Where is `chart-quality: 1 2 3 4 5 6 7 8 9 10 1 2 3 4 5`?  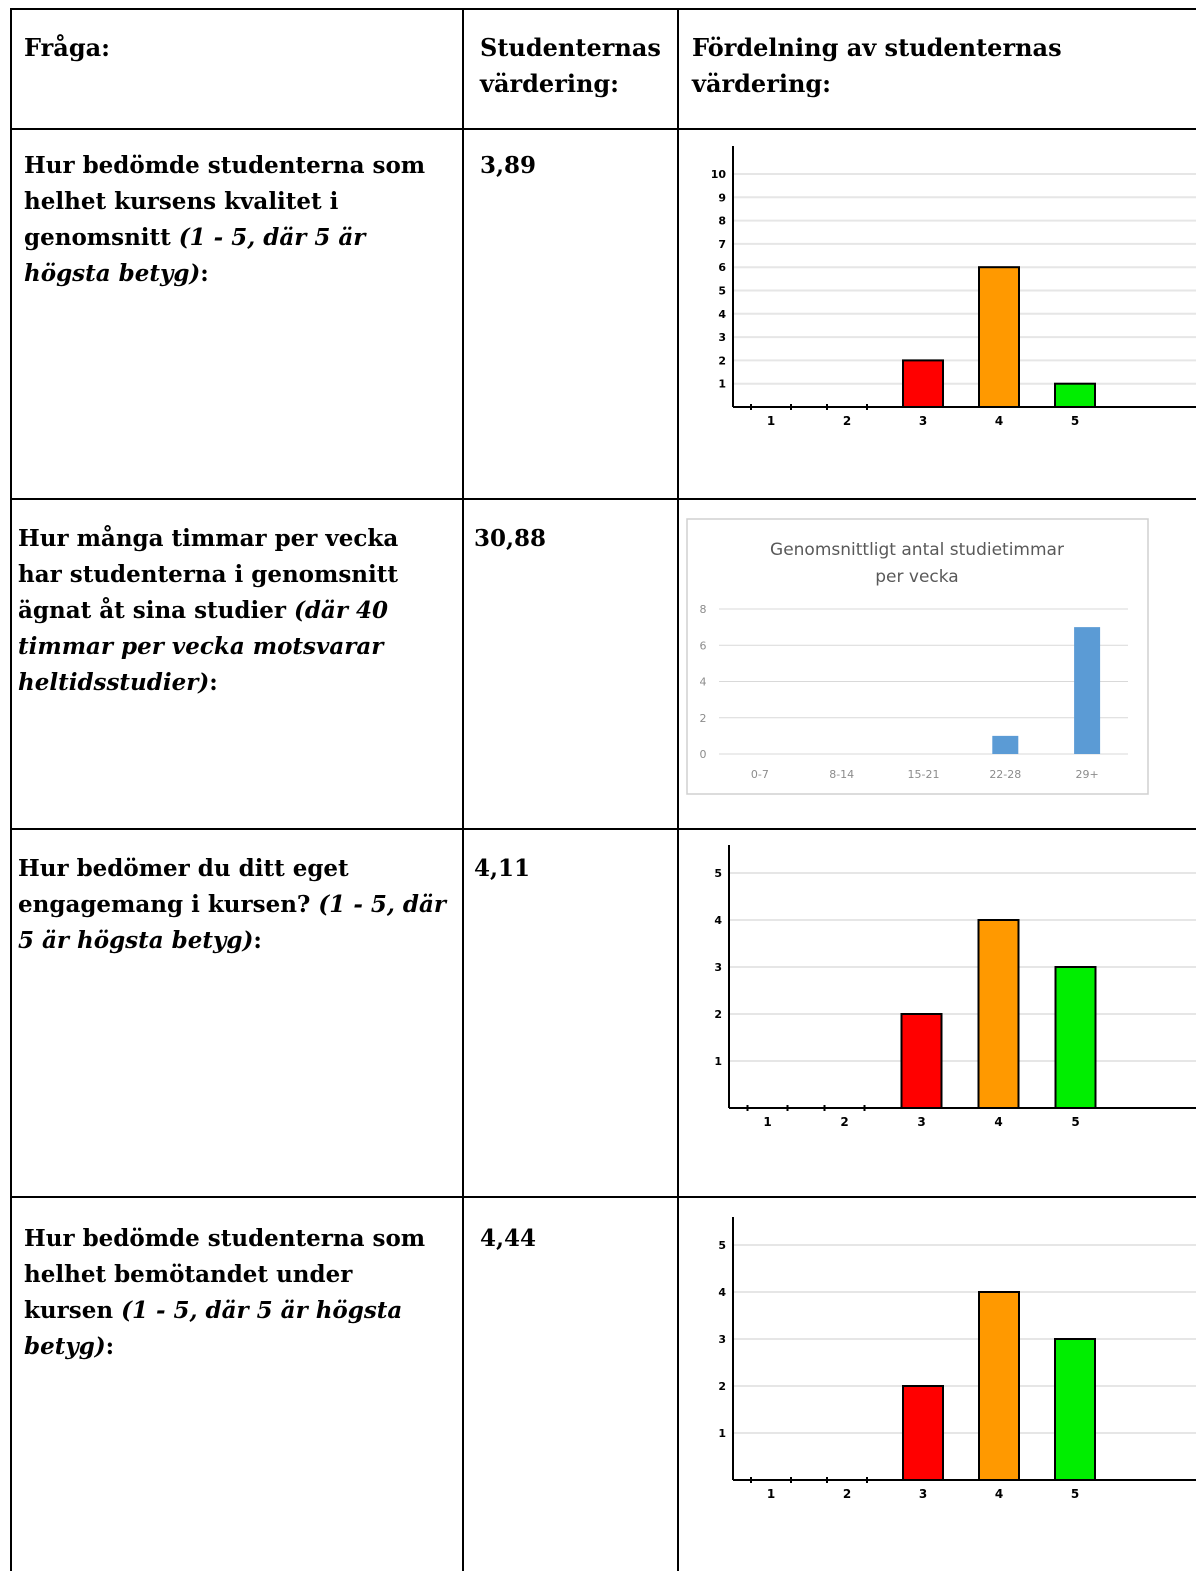 chart-quality: 1 2 3 4 5 6 7 8 9 10 1 2 3 4 5 is located at coordinates (942, 290).